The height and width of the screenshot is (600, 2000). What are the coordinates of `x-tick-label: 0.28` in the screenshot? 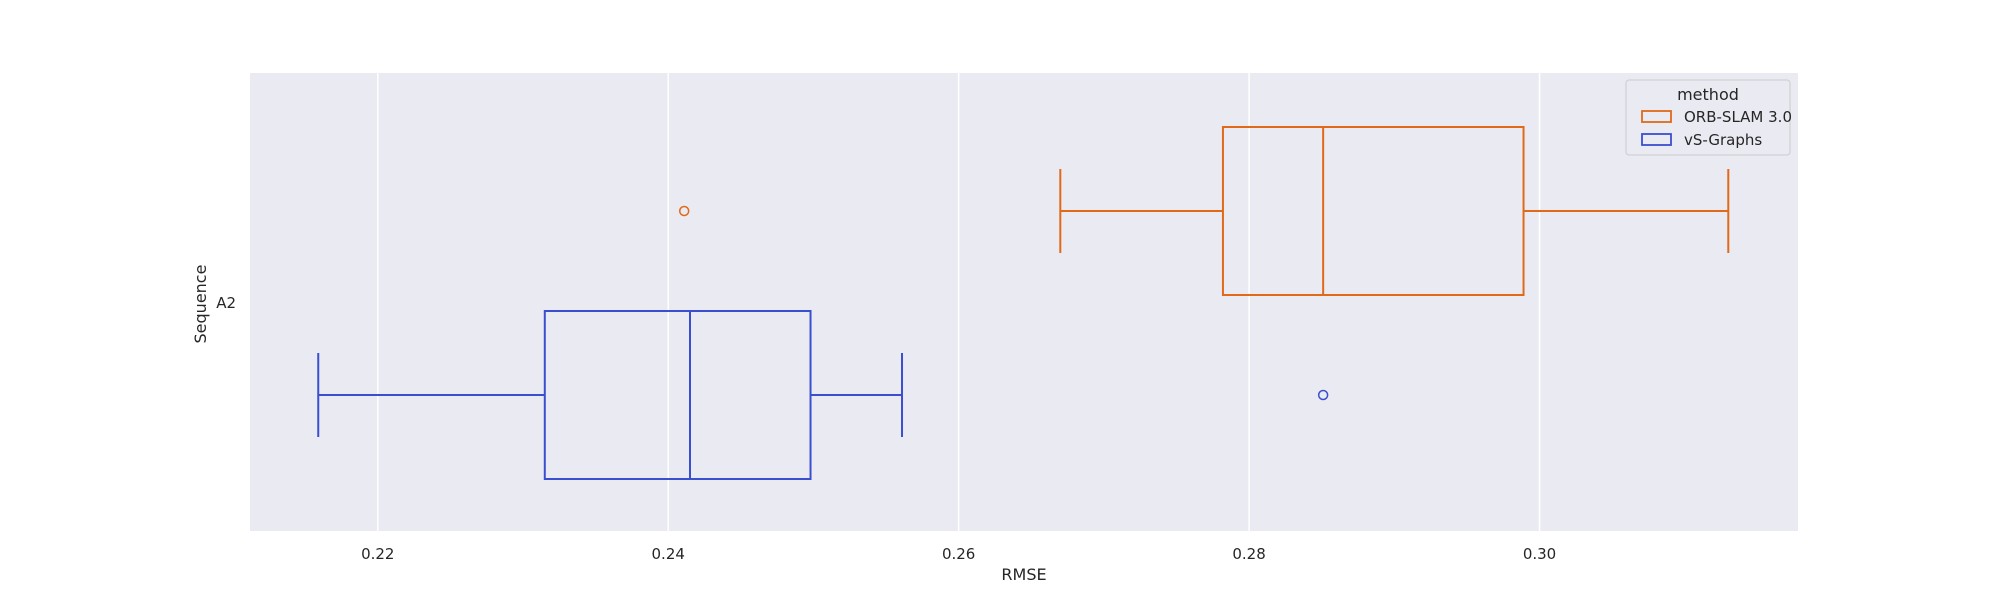 It's located at (1248, 554).